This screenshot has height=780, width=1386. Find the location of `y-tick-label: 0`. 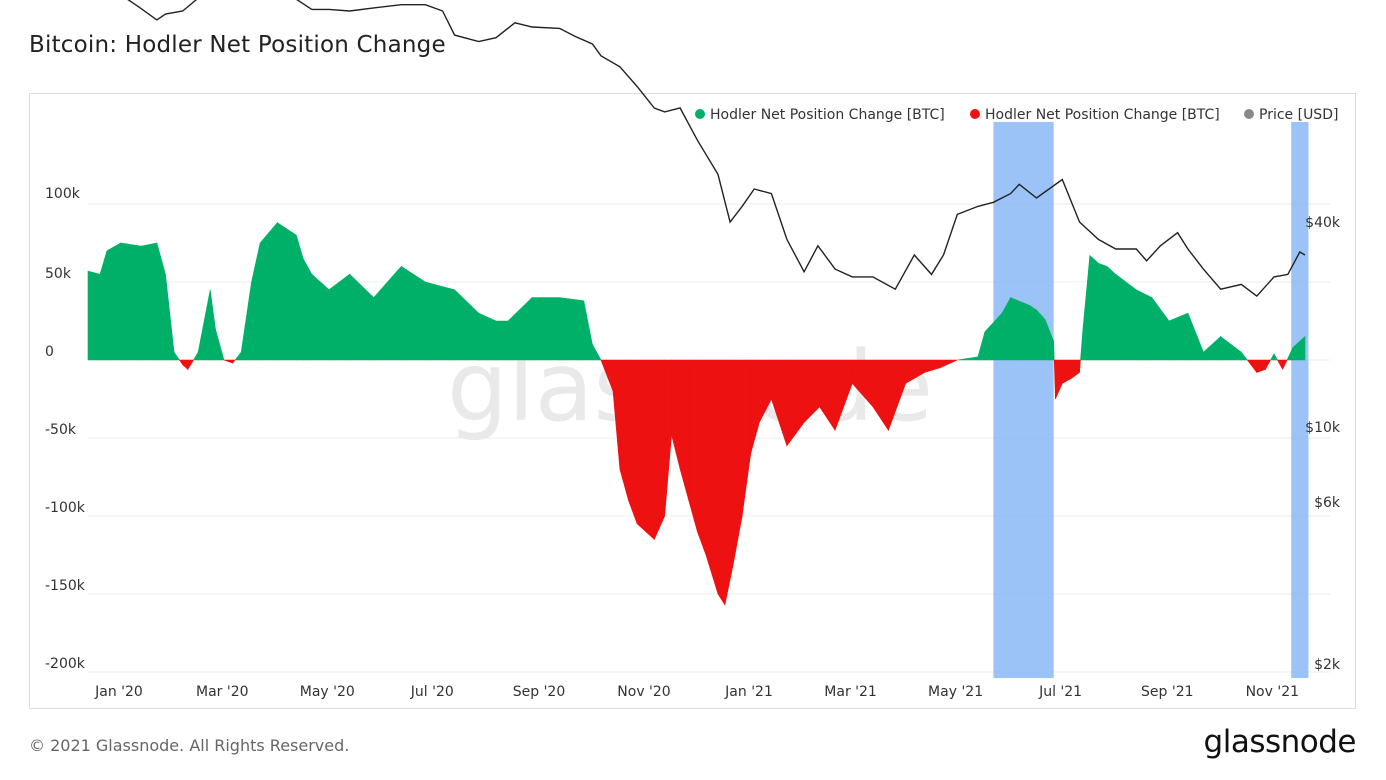

y-tick-label: 0 is located at coordinates (49, 352).